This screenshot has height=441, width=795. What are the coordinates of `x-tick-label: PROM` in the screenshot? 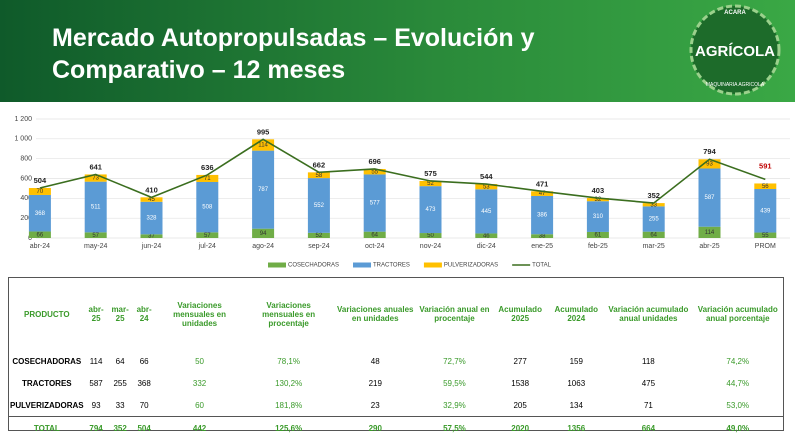 It's located at (765, 246).